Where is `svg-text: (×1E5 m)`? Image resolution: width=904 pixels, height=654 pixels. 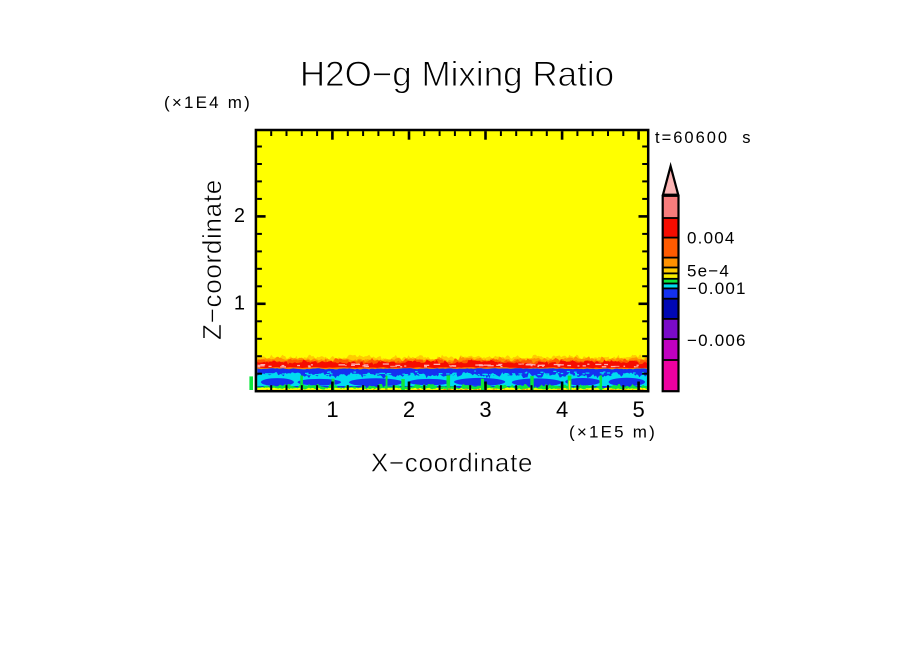
svg-text: (×1E5 m) is located at coordinates (613, 432).